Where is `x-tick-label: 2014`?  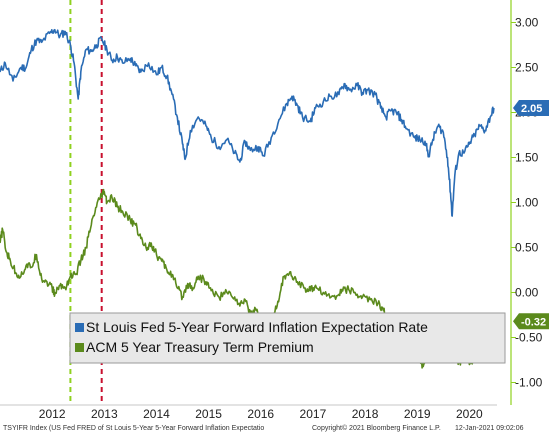
x-tick-label: 2014 is located at coordinates (156, 414).